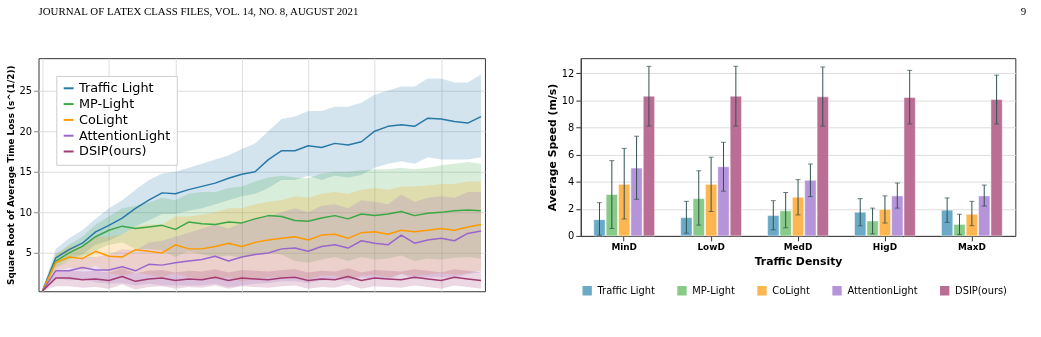  Describe the element at coordinates (571, 182) in the screenshot. I see `y-tick-label: 4` at that location.